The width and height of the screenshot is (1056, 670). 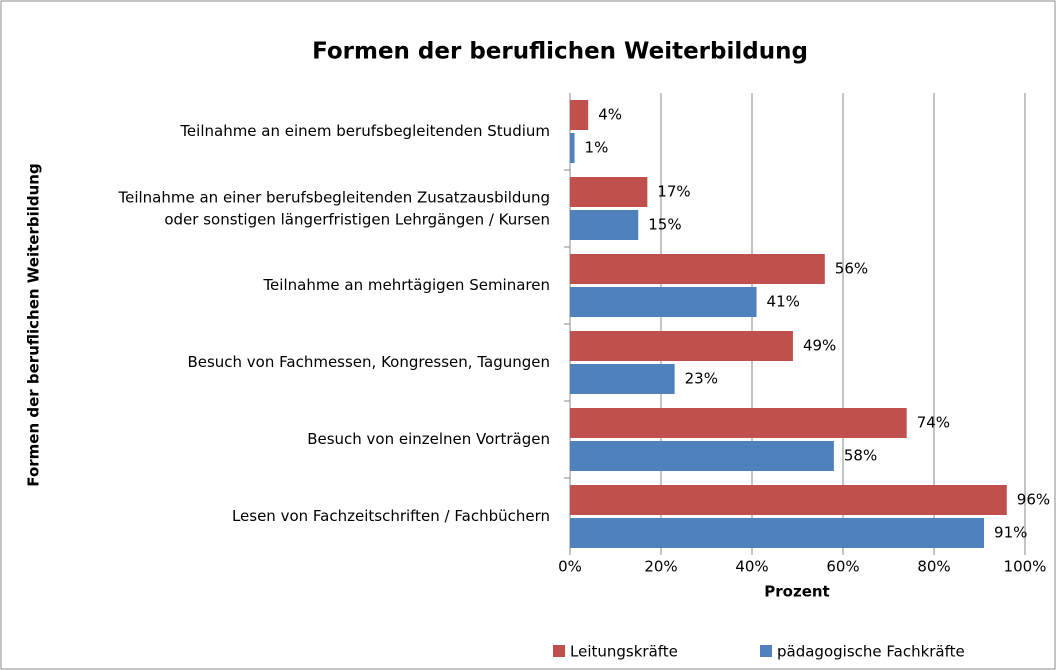 What do you see at coordinates (406, 285) in the screenshot?
I see `y-tick-label: Teilnahme an mehrtägigen Seminaren` at bounding box center [406, 285].